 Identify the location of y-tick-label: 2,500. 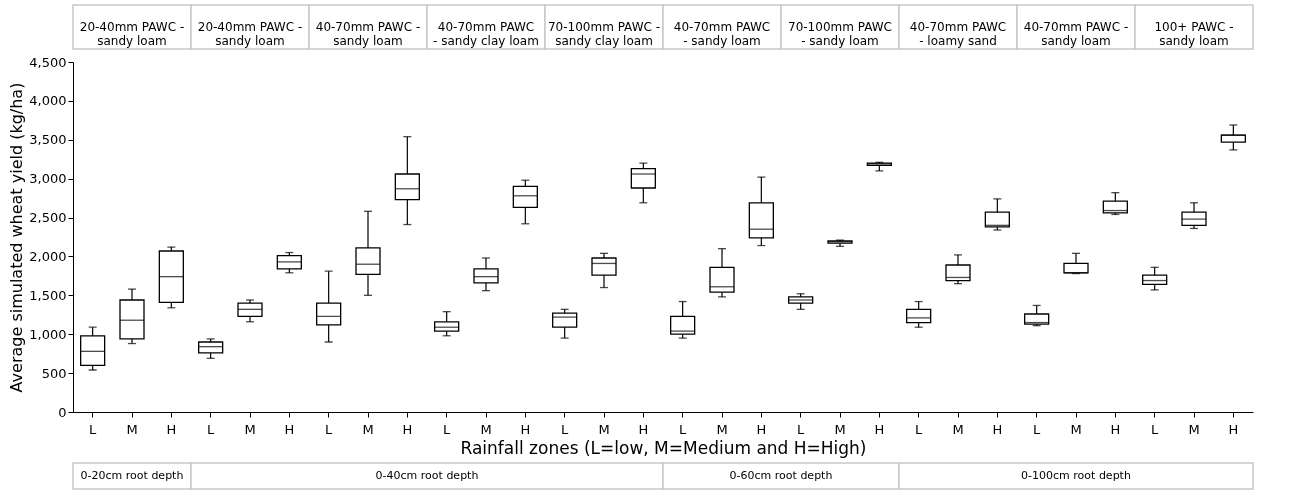
(48, 218).